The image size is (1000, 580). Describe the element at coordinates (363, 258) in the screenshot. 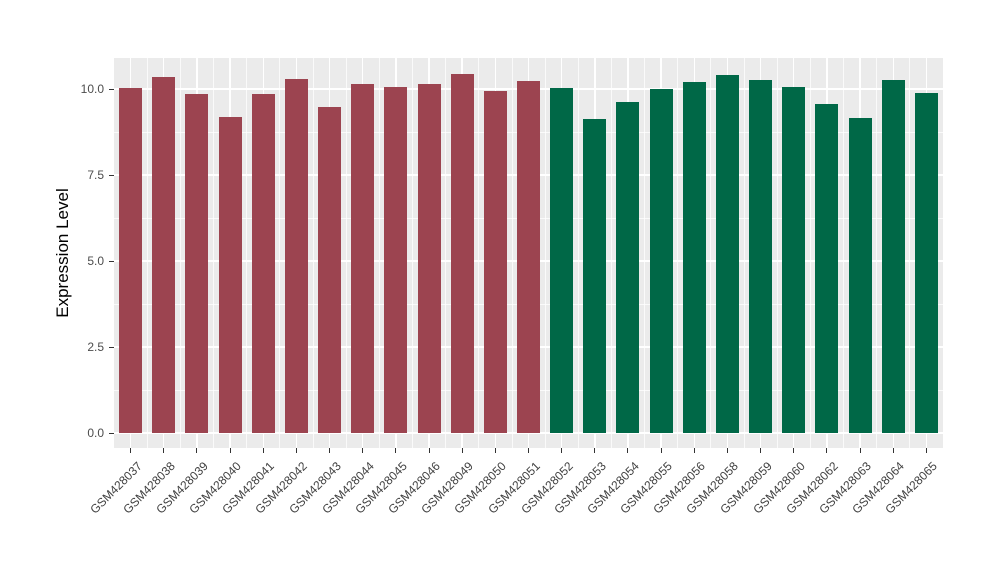

I see `bar-GSM428044` at that location.